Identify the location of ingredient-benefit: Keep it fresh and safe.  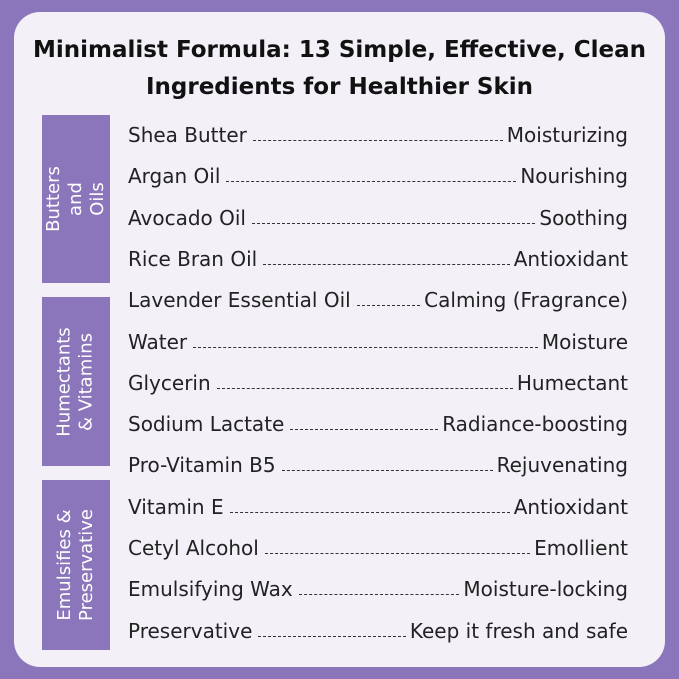
(518, 630).